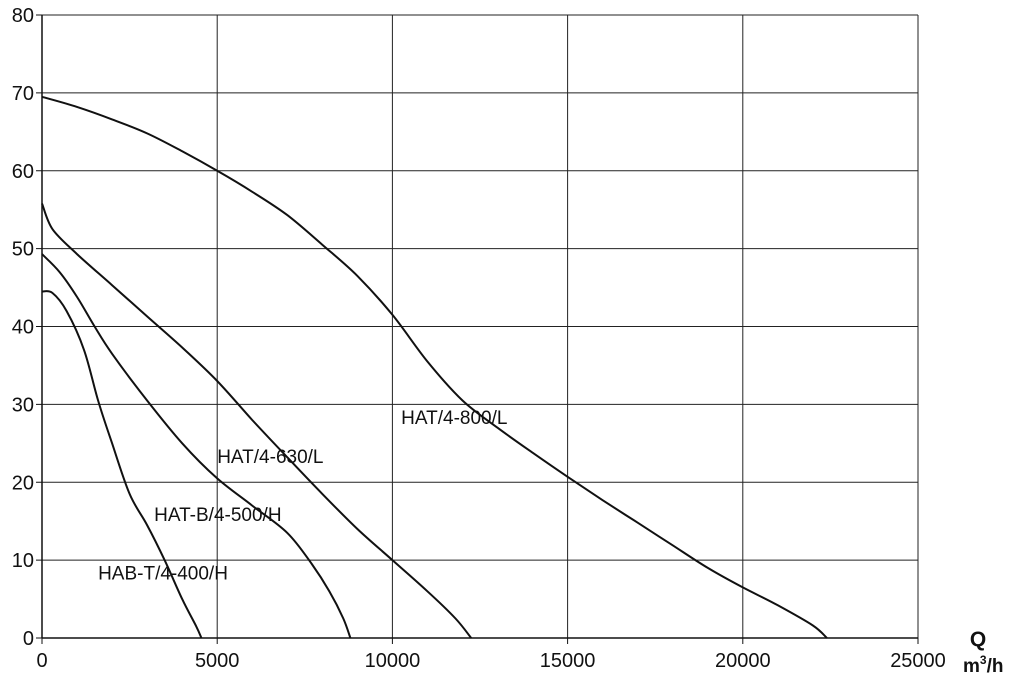 The width and height of the screenshot is (1015, 680). Describe the element at coordinates (568, 661) in the screenshot. I see `x-tick-label: 15000` at that location.